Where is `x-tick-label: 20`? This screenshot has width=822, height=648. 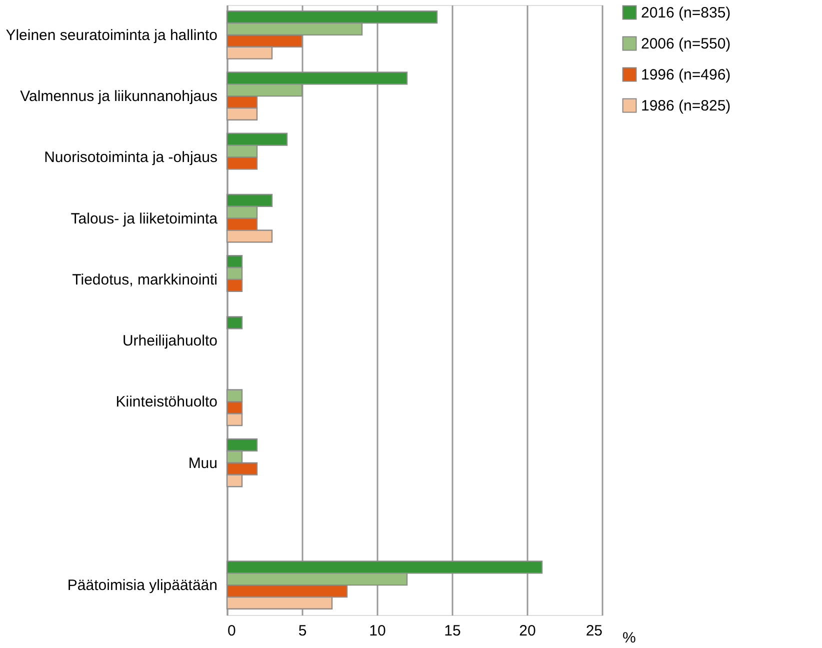 x-tick-label: 20 is located at coordinates (527, 631).